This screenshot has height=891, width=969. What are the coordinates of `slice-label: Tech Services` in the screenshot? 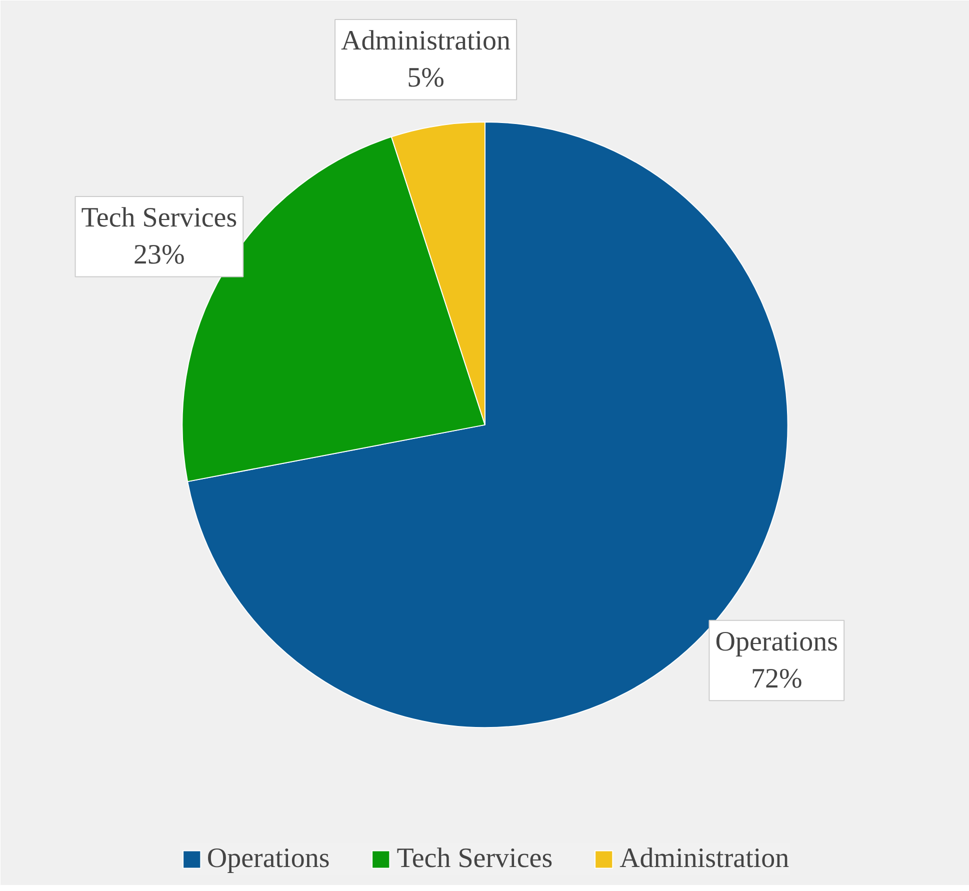 It's located at (159, 218).